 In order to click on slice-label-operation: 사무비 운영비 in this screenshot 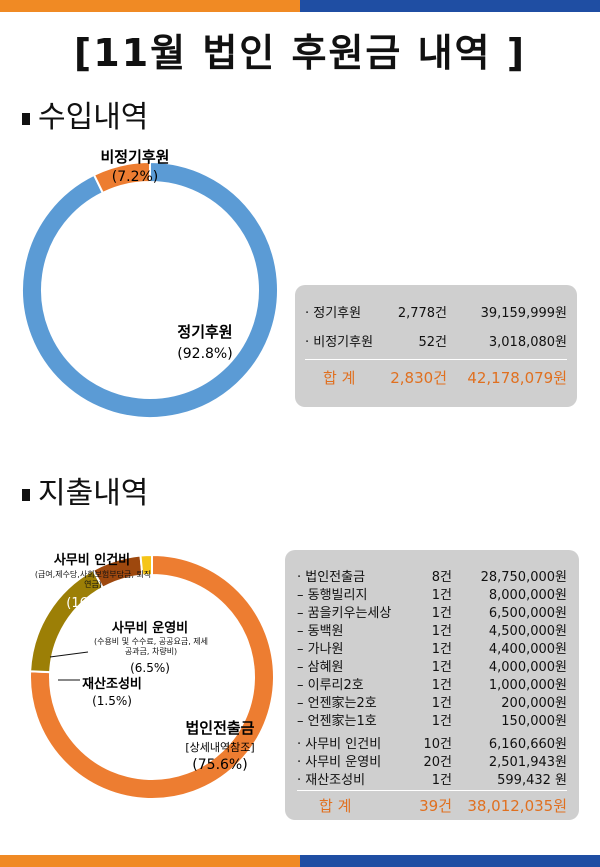, I will do `click(150, 628)`.